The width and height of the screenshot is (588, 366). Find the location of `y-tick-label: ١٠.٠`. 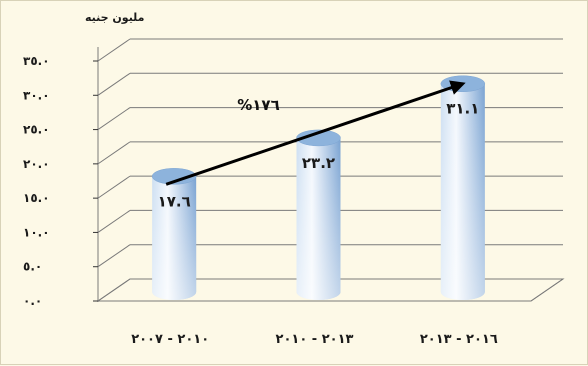

y-tick-label: ١٠.٠ is located at coordinates (36, 232).